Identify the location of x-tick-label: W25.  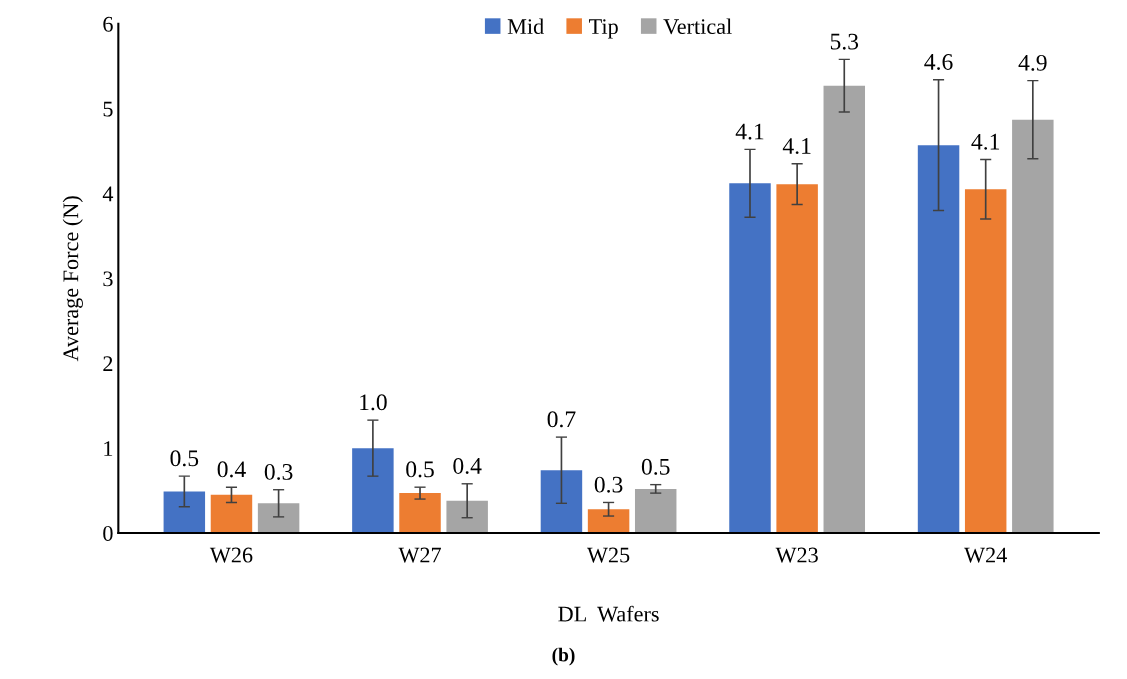
(608, 555).